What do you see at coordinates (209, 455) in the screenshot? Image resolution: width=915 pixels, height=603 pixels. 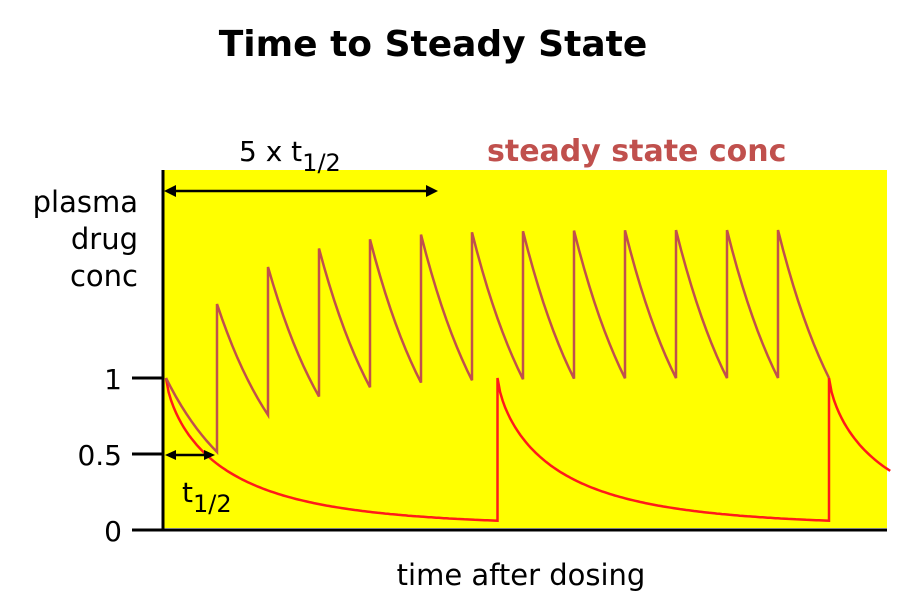 I see `half-life-arrowhead-right` at bounding box center [209, 455].